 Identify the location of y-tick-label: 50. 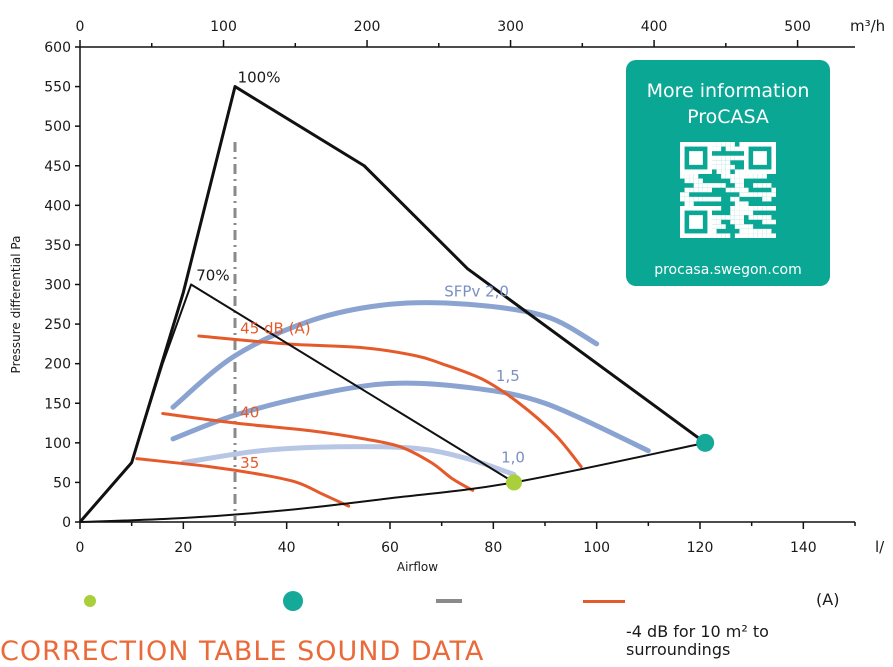
(62, 483).